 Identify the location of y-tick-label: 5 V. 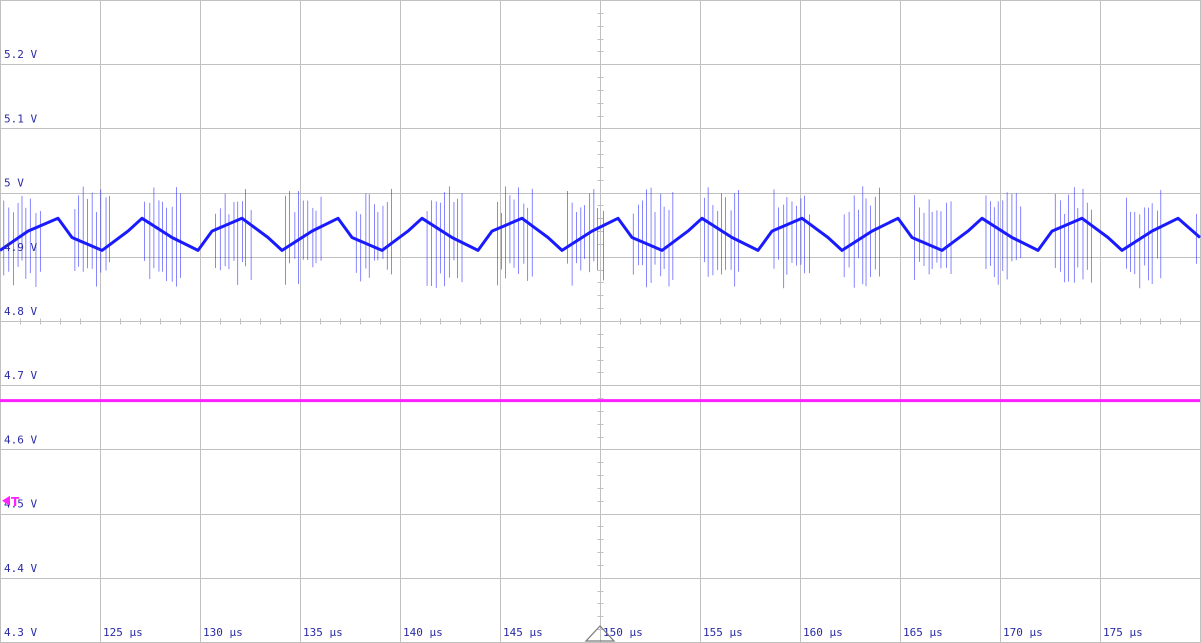
(14, 183).